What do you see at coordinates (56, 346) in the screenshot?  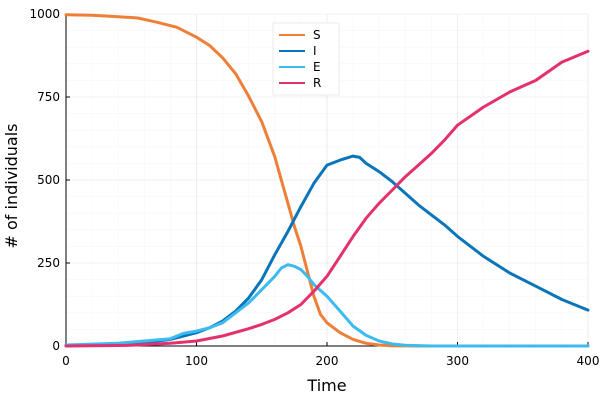 I see `y-tick-label: 0` at bounding box center [56, 346].